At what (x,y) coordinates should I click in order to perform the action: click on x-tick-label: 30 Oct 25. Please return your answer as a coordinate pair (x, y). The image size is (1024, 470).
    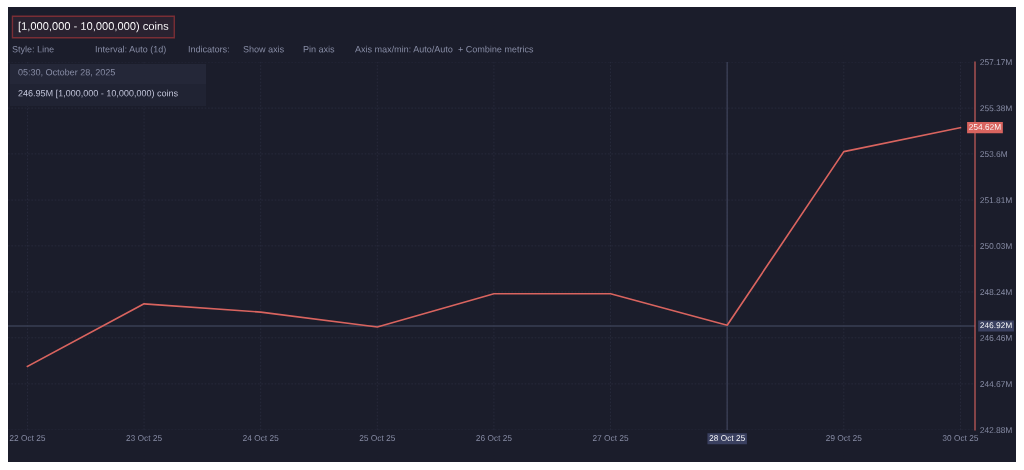
    Looking at the image, I should click on (960, 438).